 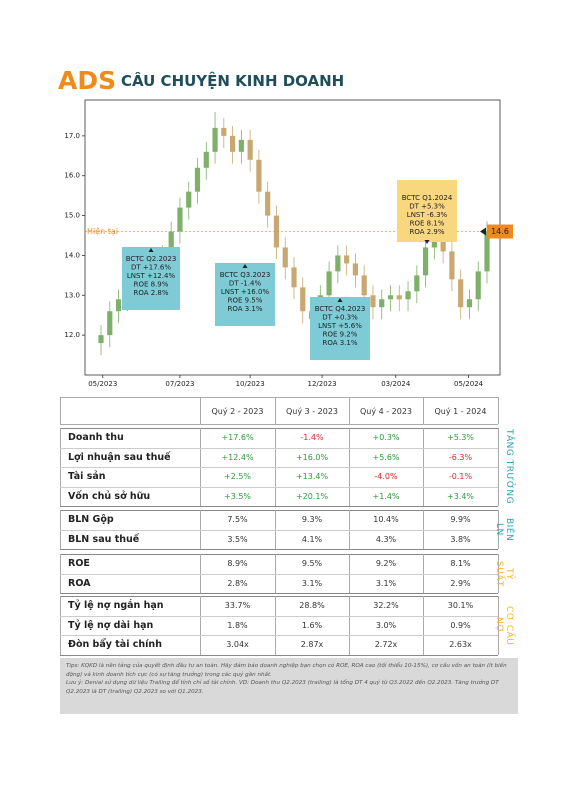 I want to click on group-label: CƠ CẤU NỢ, so click(x=504, y=625).